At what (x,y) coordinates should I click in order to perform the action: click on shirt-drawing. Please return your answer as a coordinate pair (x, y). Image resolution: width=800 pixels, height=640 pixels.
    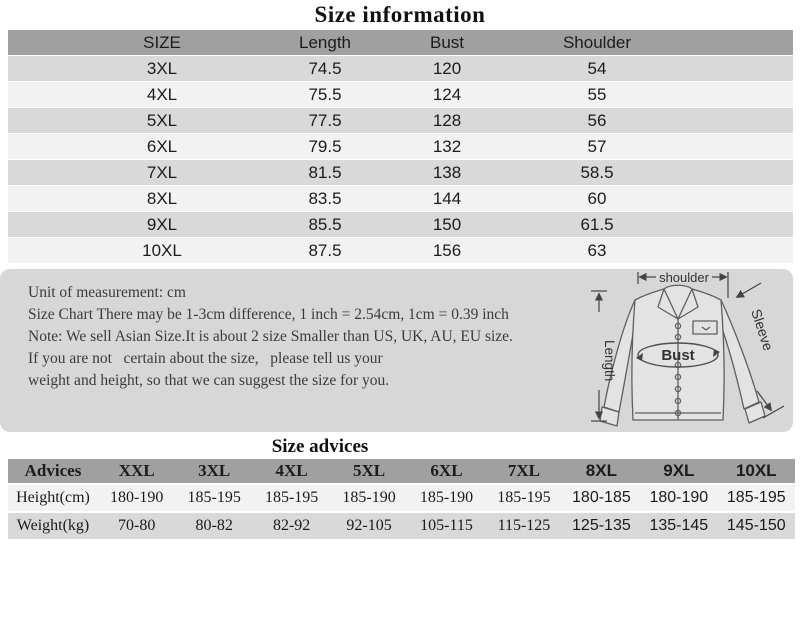
    Looking at the image, I should click on (682, 355).